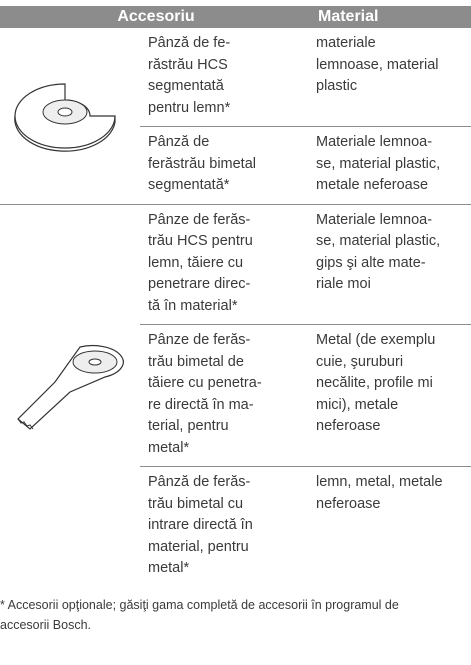  I want to click on text-line: plastic, so click(337, 86).